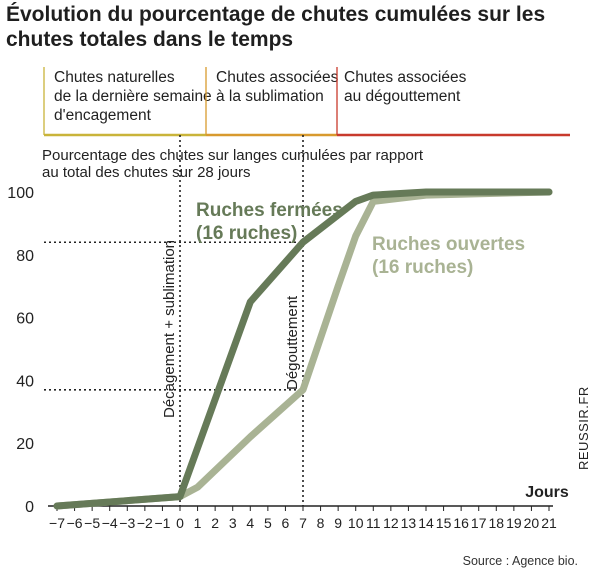 This screenshot has height=576, width=604. I want to click on x-tick-label: 17, so click(479, 523).